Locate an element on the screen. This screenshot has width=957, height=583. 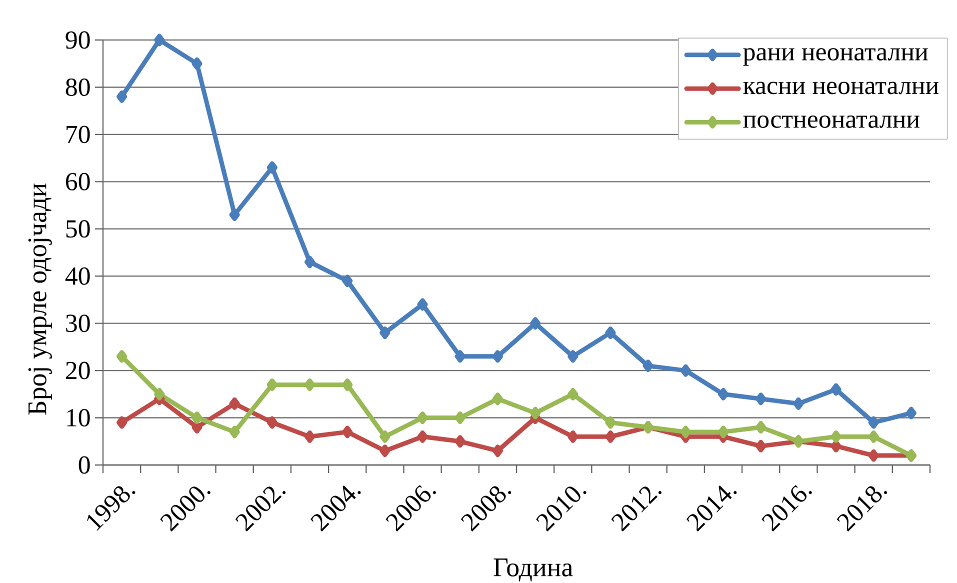
y-tick-label: 70 is located at coordinates (78, 135).